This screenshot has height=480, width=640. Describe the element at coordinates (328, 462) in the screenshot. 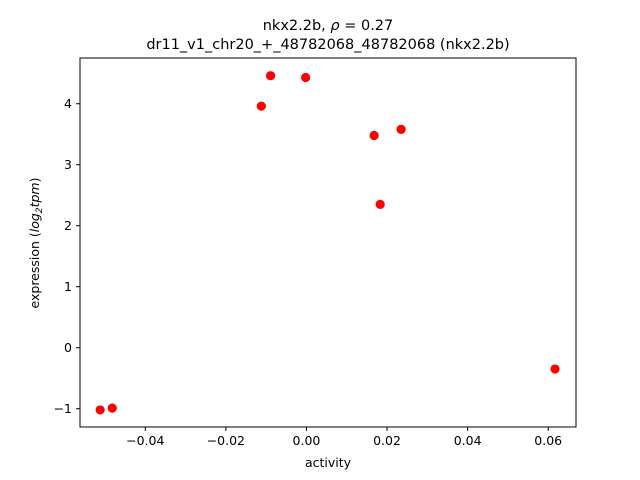

I see `x-axis-label: activity` at that location.